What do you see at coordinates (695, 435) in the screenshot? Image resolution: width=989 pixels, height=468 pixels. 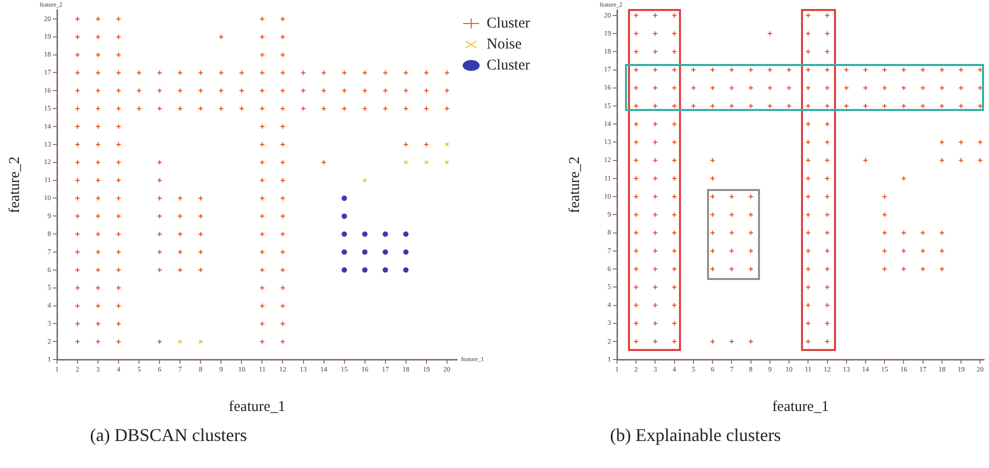 I see `text: (b) Explainable clusters` at bounding box center [695, 435].